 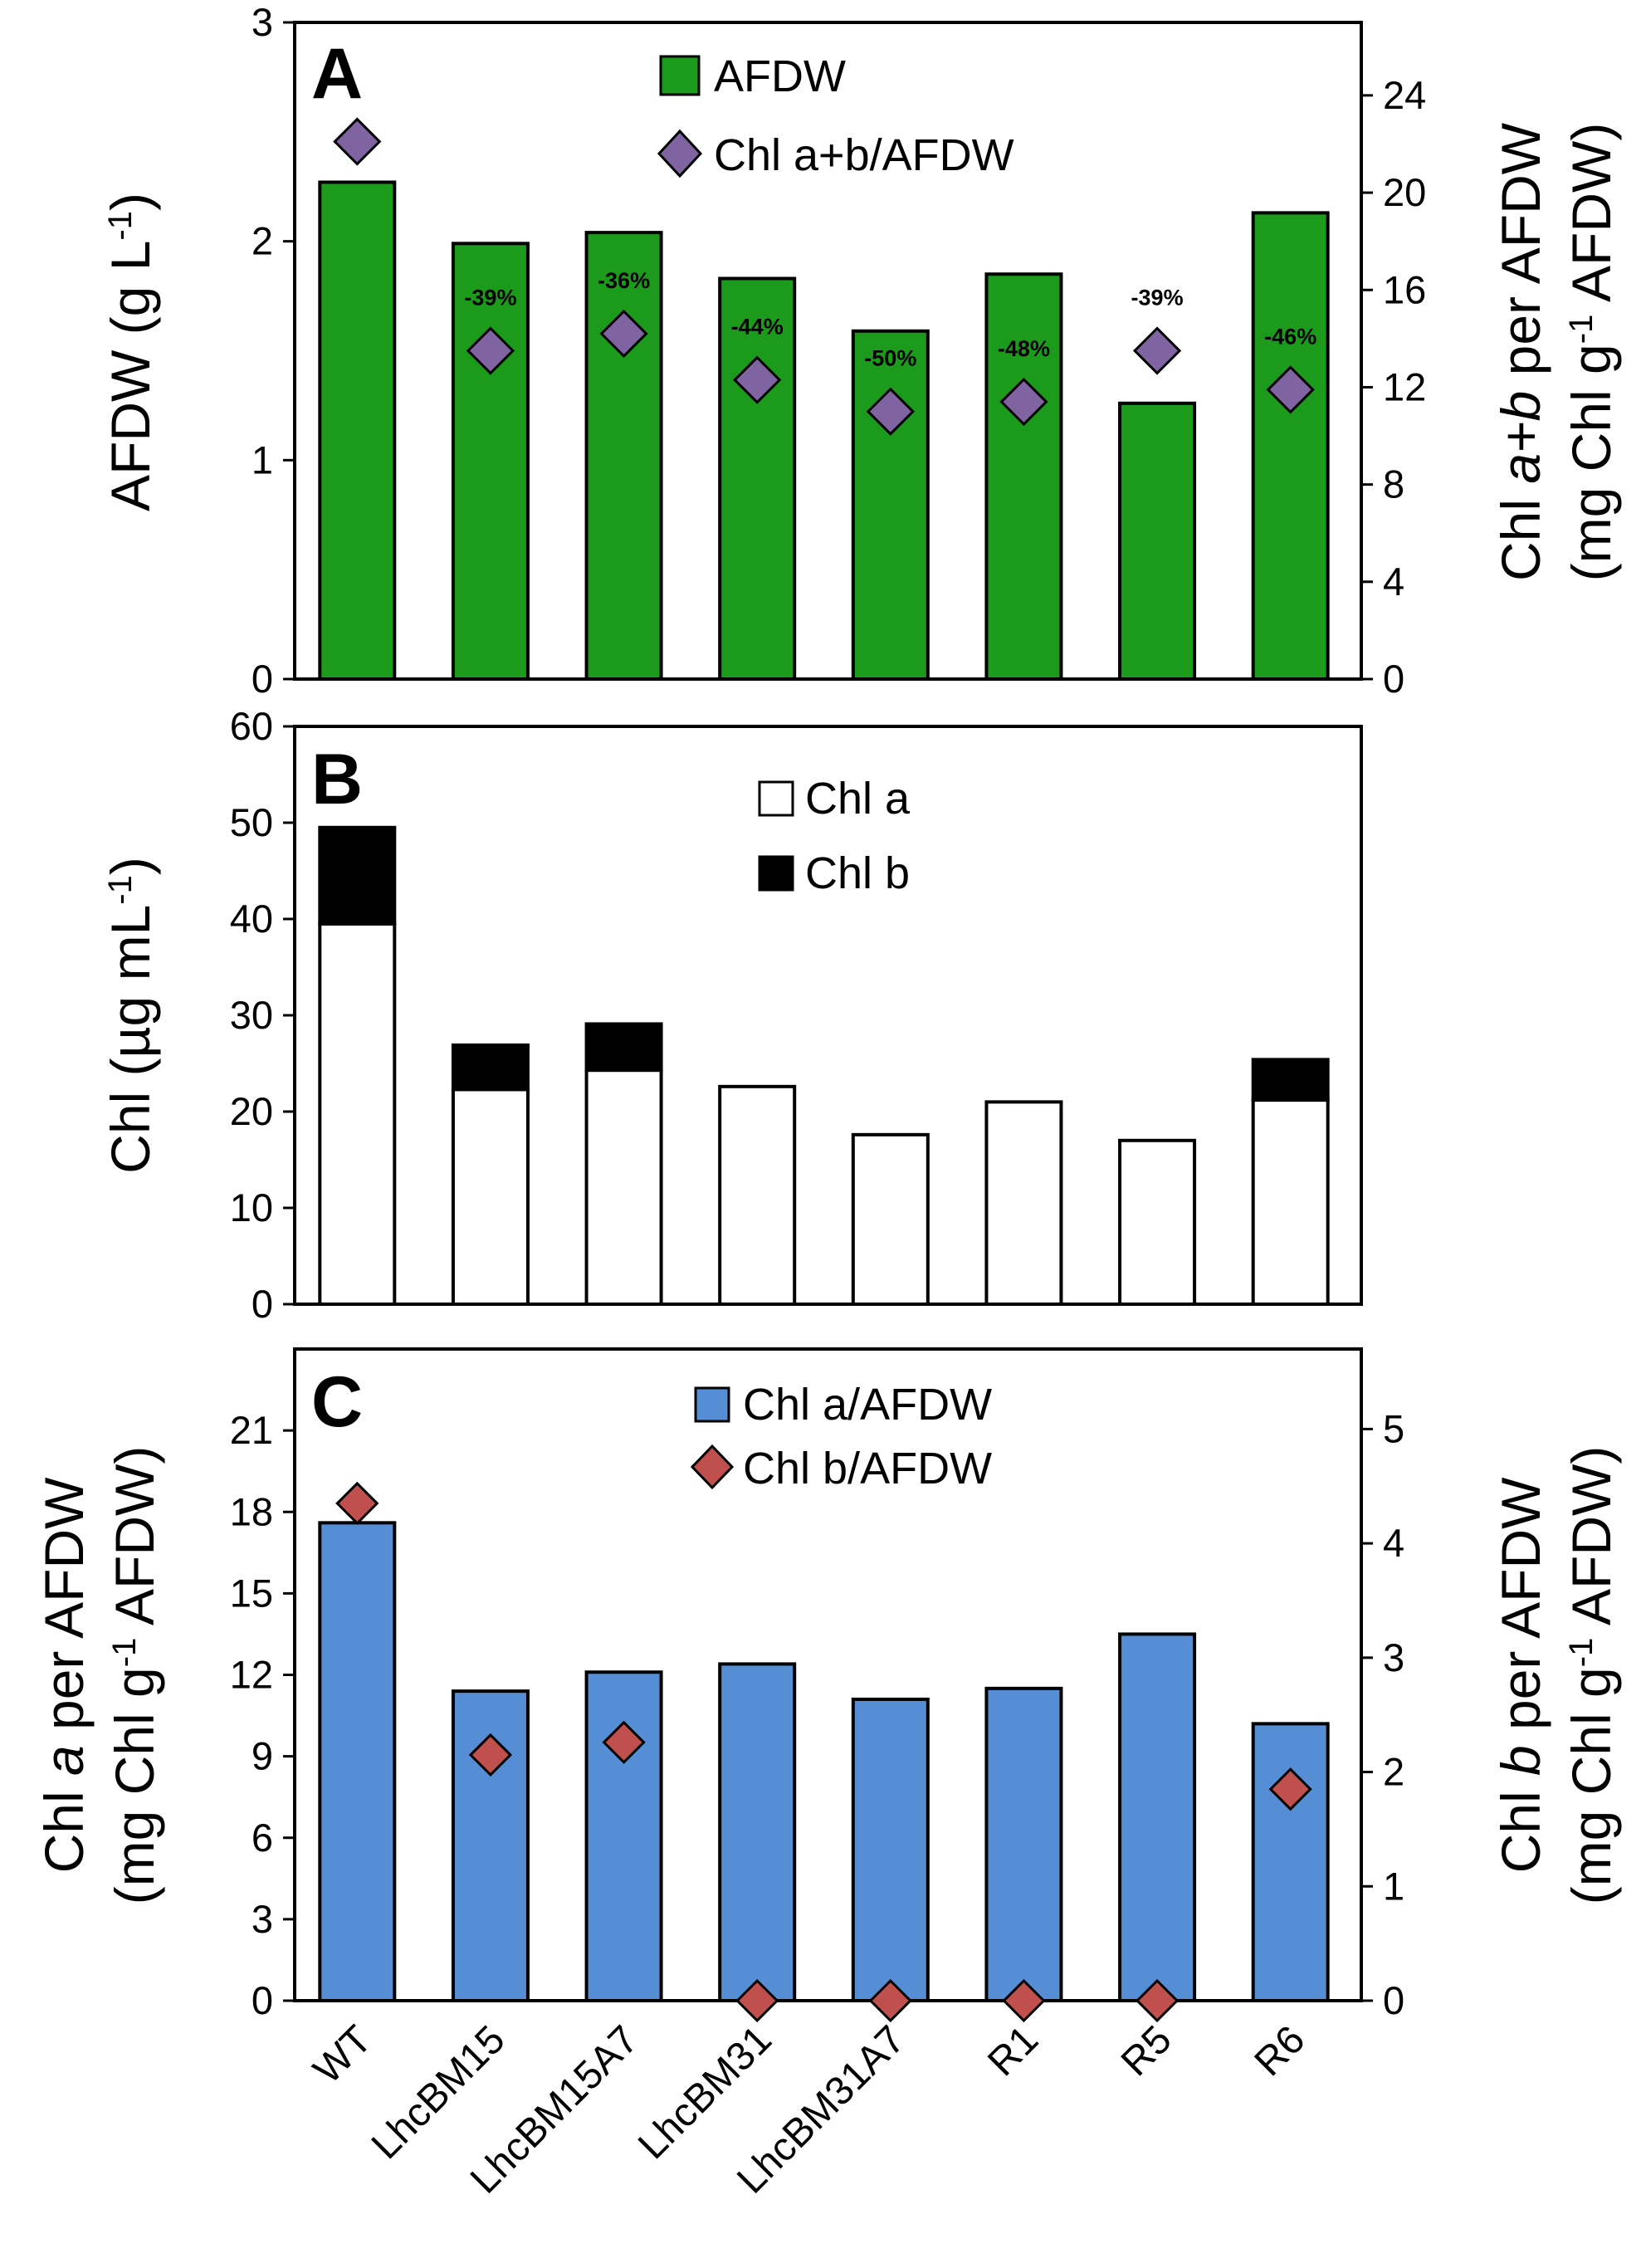 I want to click on category-label-wt: WT, so click(x=342, y=2054).